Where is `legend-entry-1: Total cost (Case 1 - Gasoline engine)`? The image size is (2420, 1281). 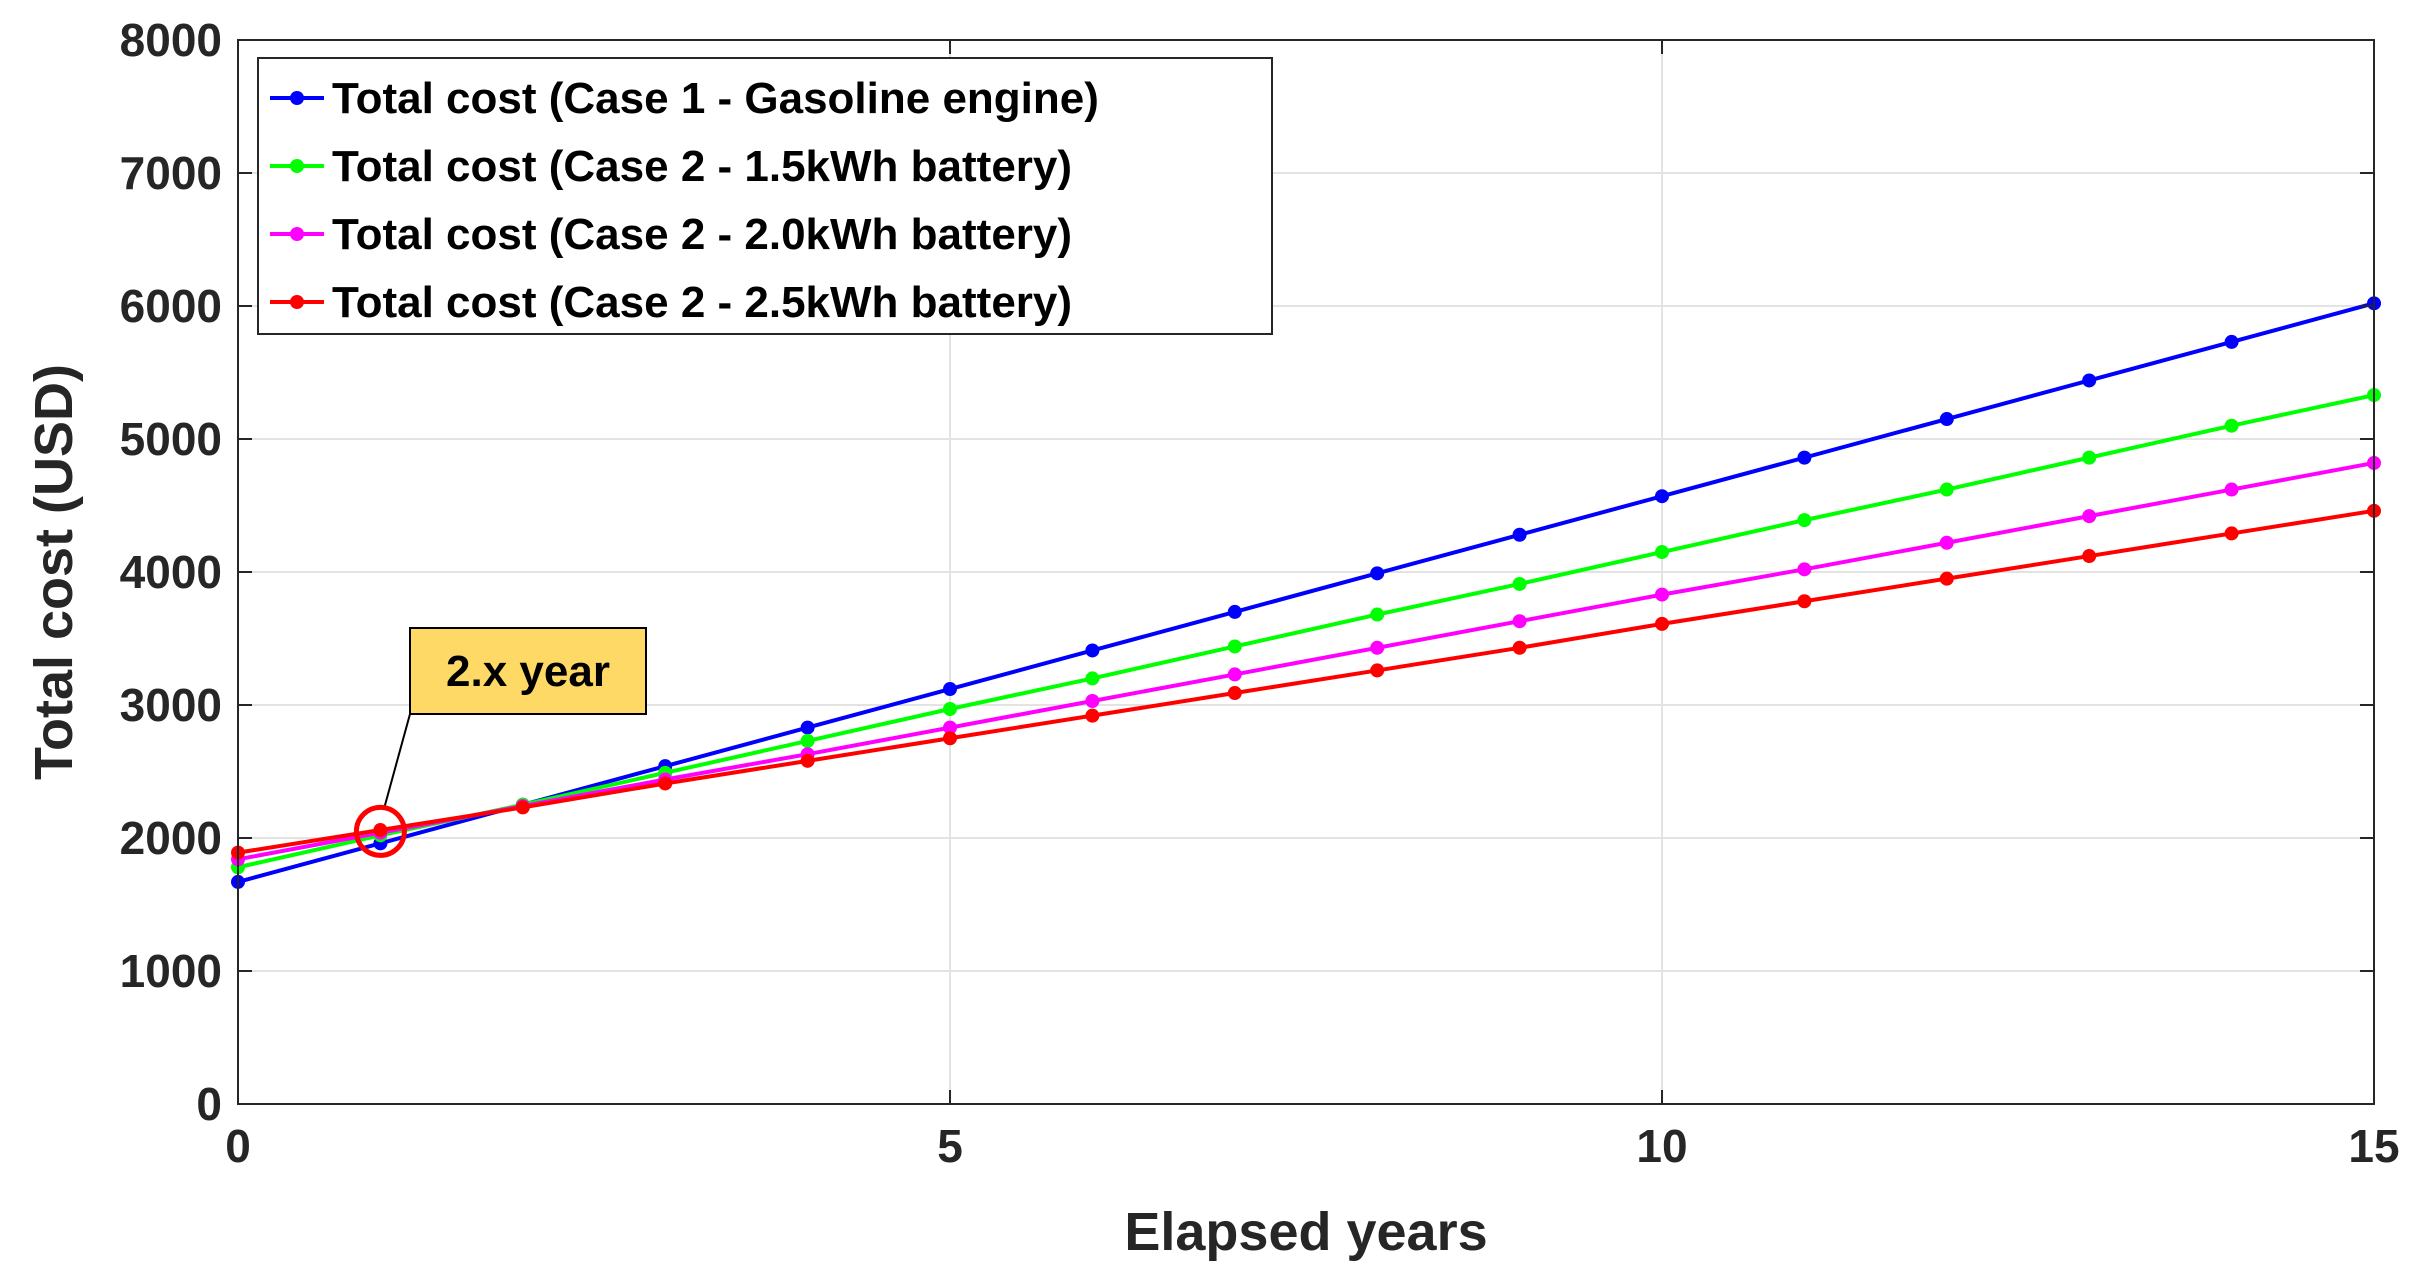
legend-entry-1: Total cost (Case 1 - Gasoline engine) is located at coordinates (684, 98).